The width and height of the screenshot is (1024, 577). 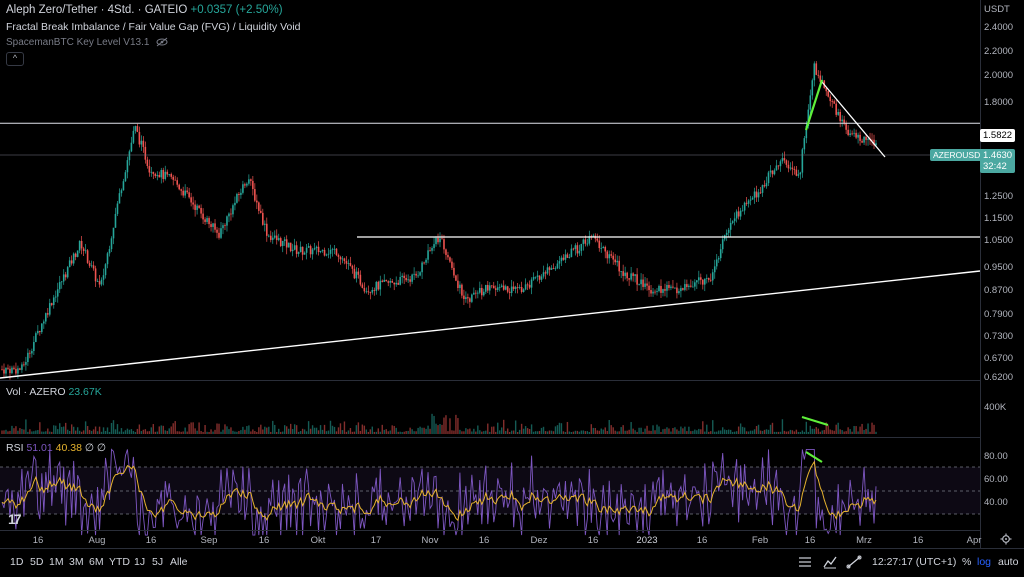 I want to click on collapse-legend-button: ^, so click(x=15, y=59).